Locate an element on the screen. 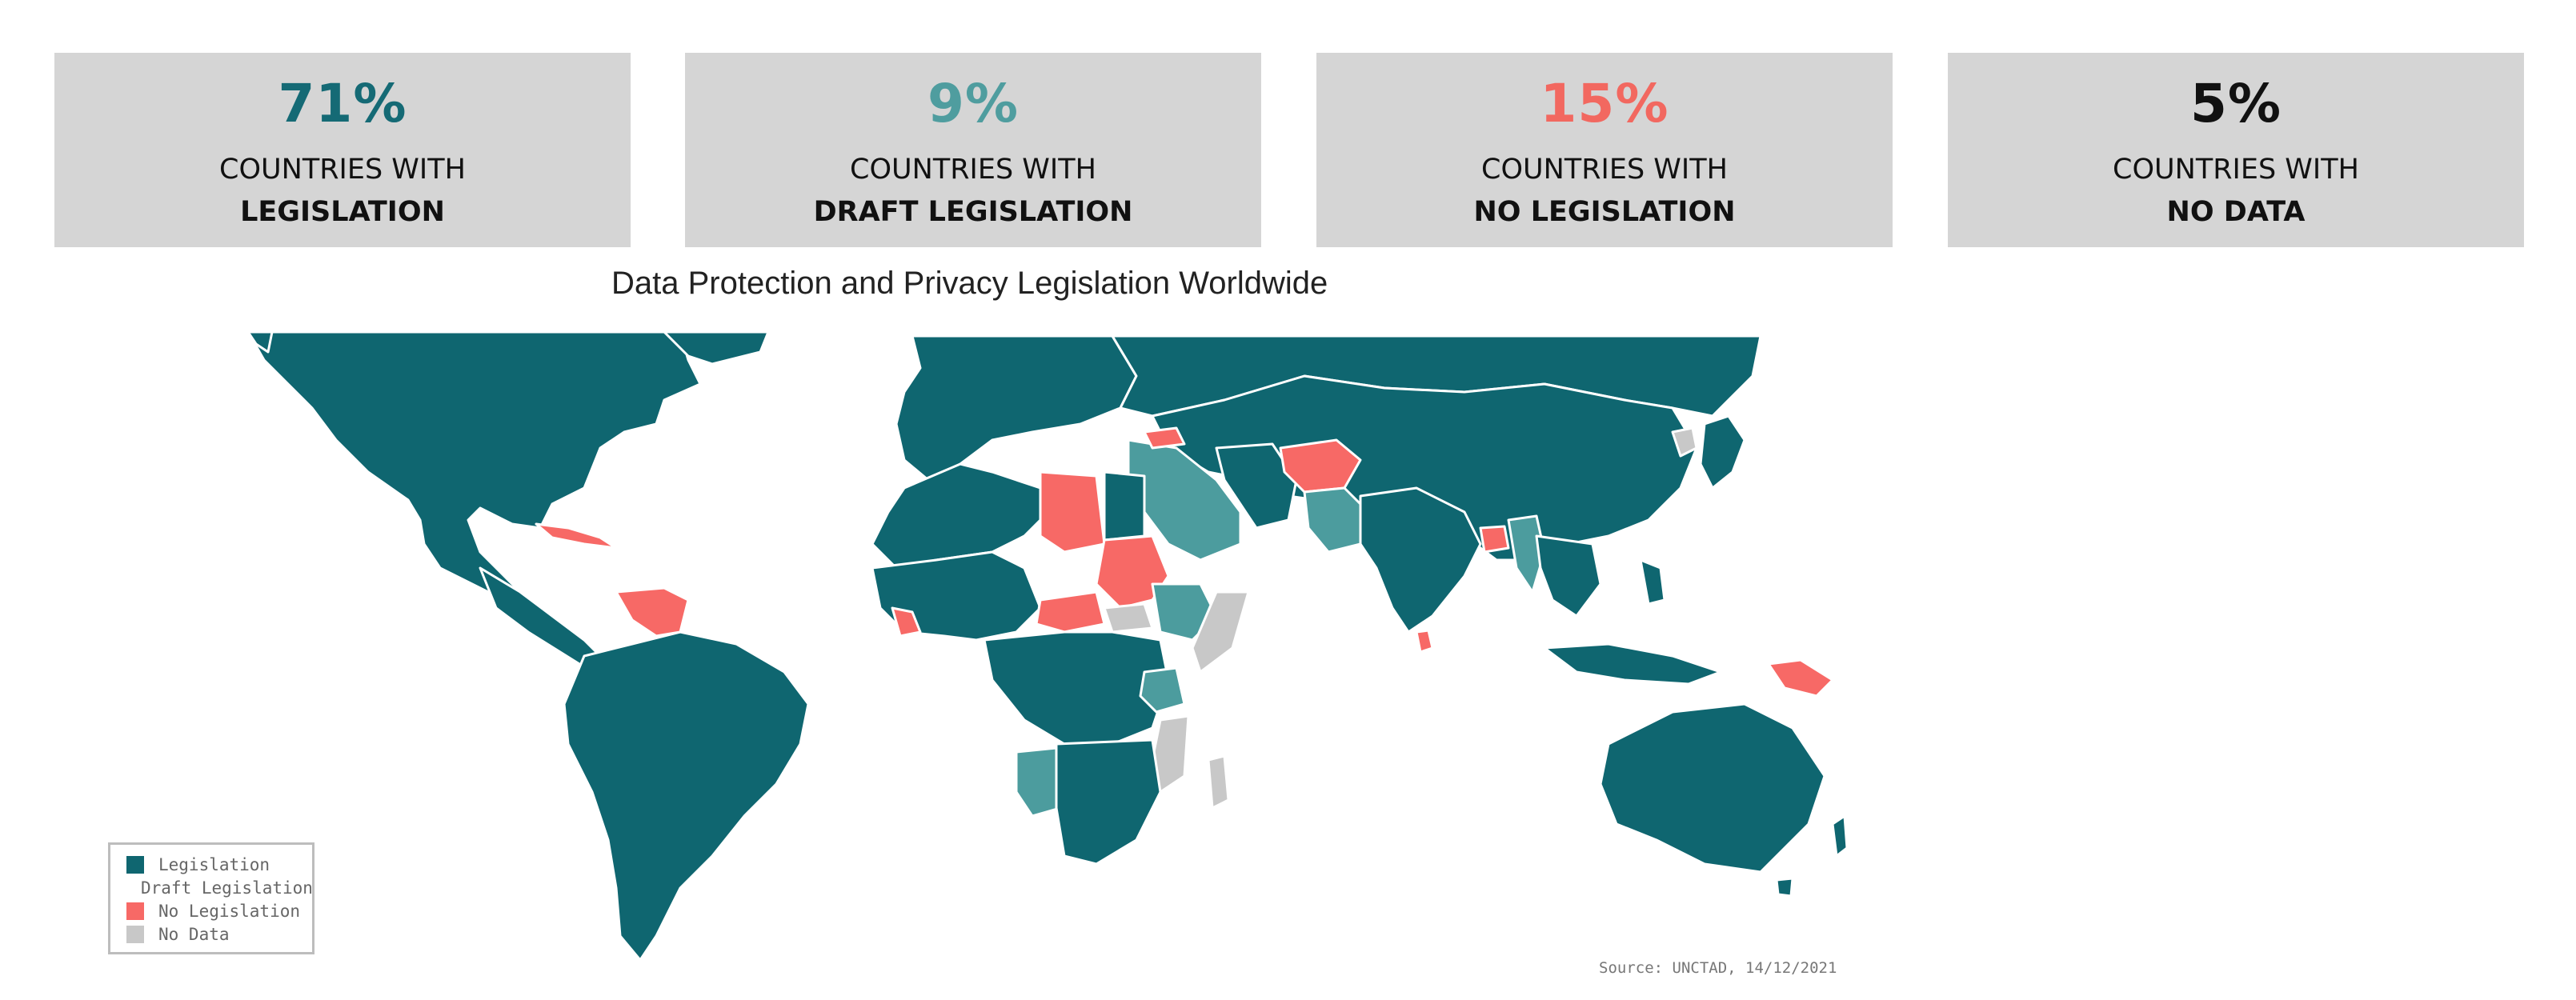  region-australia is located at coordinates (1712, 788).